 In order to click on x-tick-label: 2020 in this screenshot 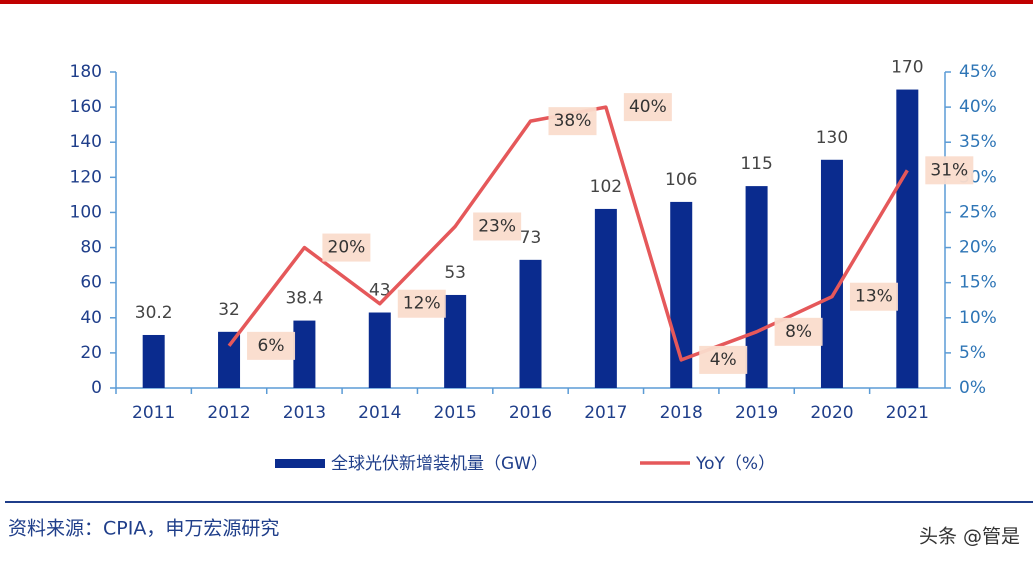, I will do `click(831, 413)`.